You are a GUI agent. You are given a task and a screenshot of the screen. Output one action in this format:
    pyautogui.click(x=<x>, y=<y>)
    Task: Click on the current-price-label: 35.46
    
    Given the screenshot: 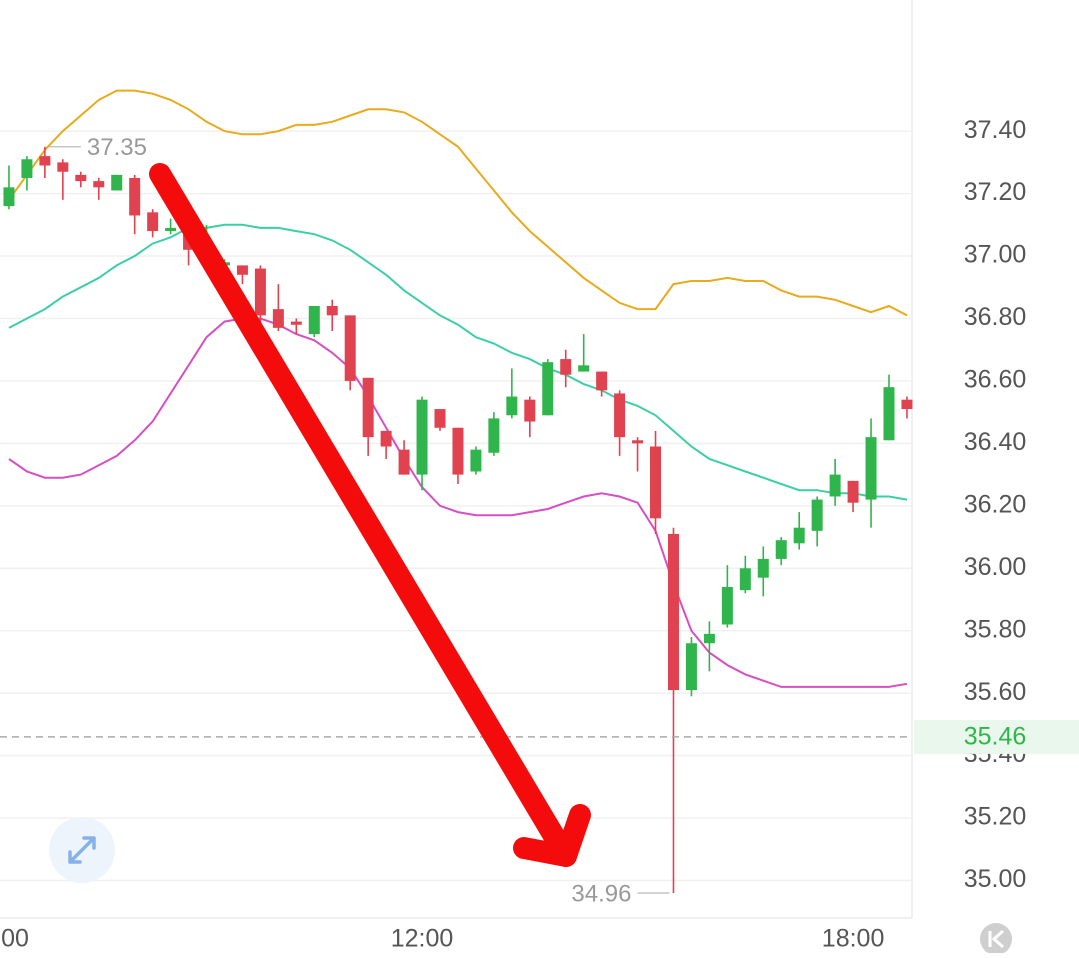 What is the action you would take?
    pyautogui.click(x=995, y=737)
    